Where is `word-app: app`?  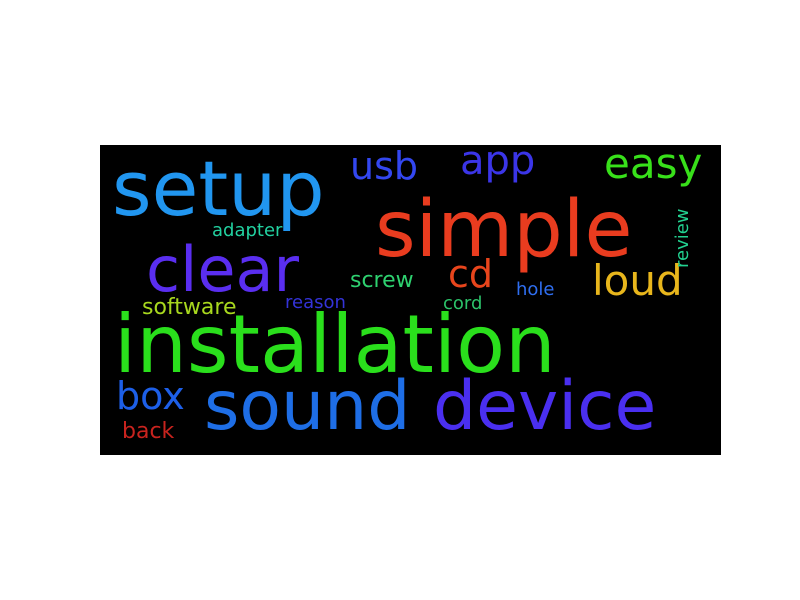 word-app: app is located at coordinates (498, 164).